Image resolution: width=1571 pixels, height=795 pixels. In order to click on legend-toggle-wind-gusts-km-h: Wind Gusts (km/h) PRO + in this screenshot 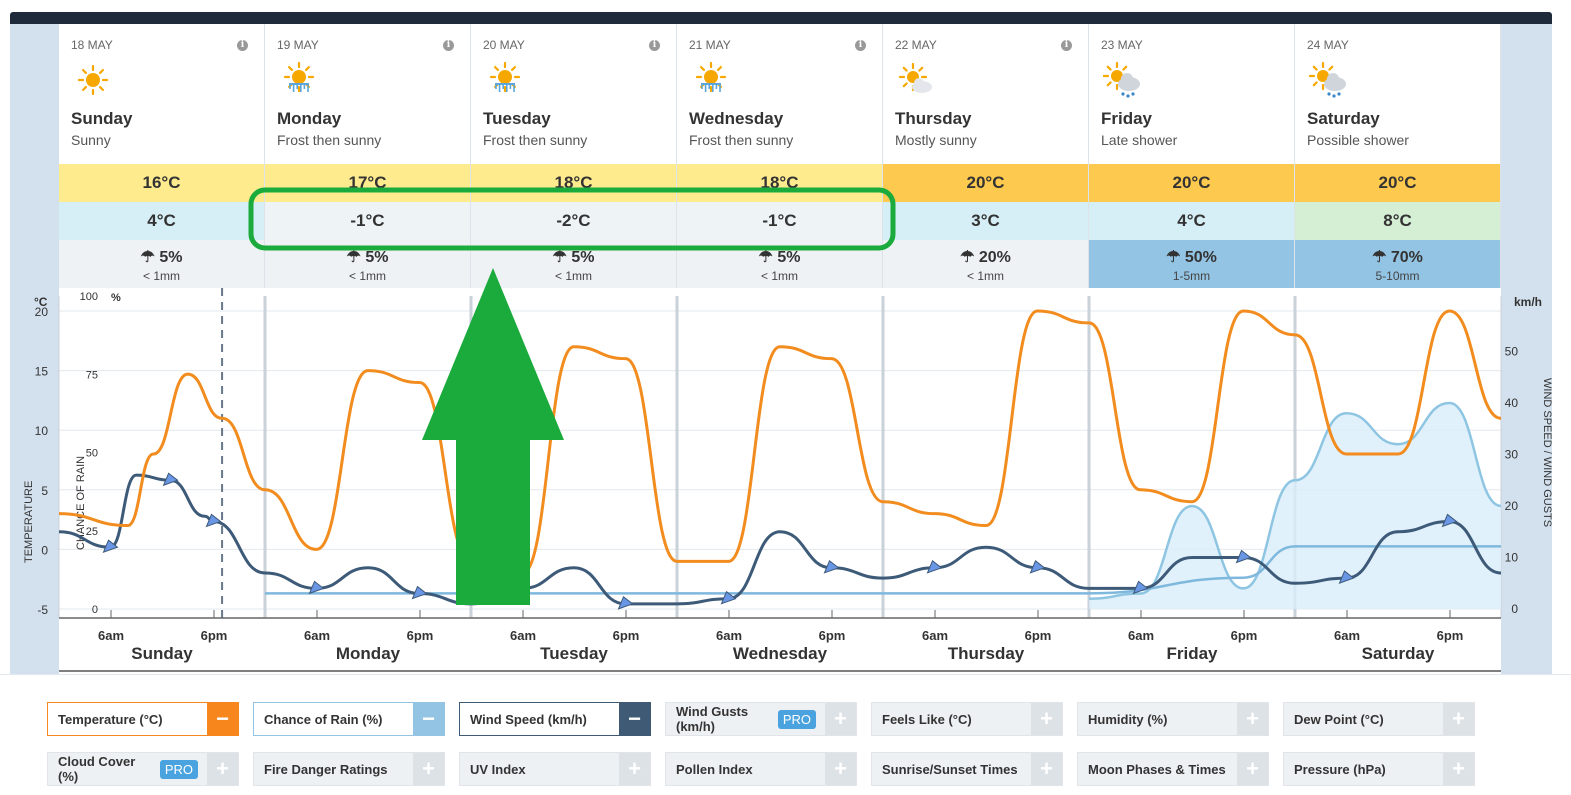, I will do `click(761, 719)`.